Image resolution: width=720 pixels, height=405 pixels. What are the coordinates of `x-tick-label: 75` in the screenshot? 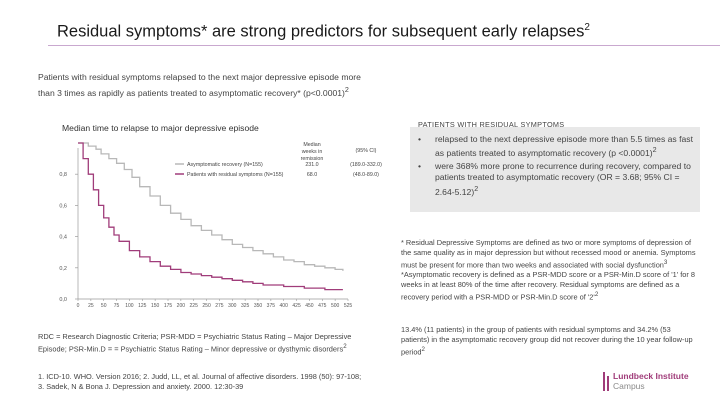 It's located at (117, 306).